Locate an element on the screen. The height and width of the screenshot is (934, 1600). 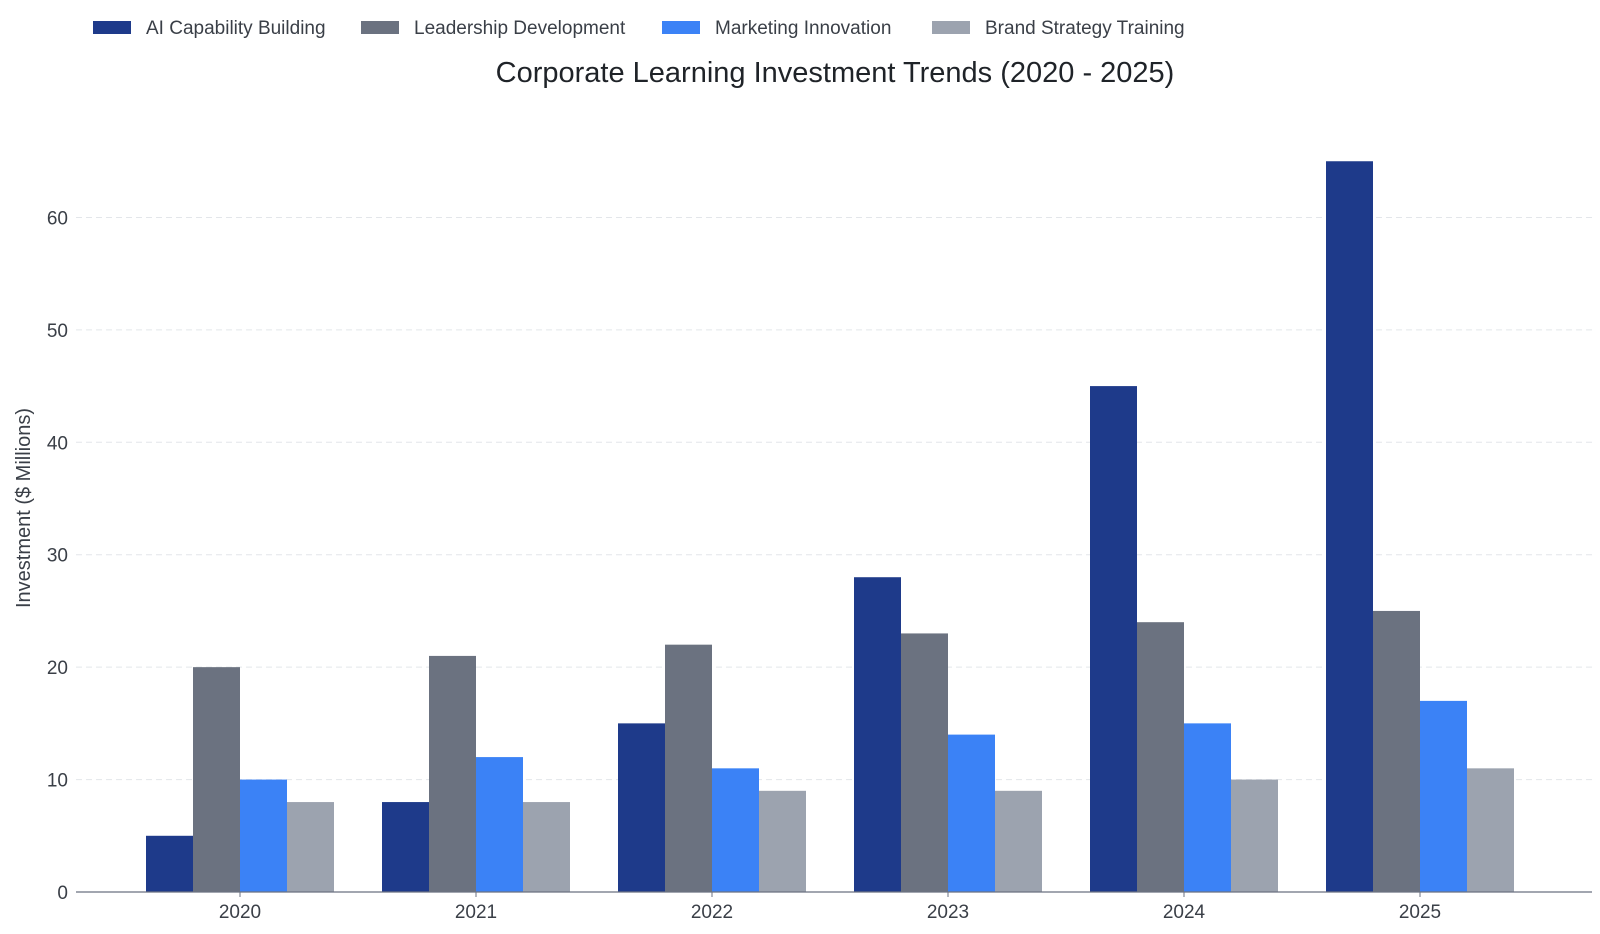
legend-label: Leadership Development is located at coordinates (520, 28).